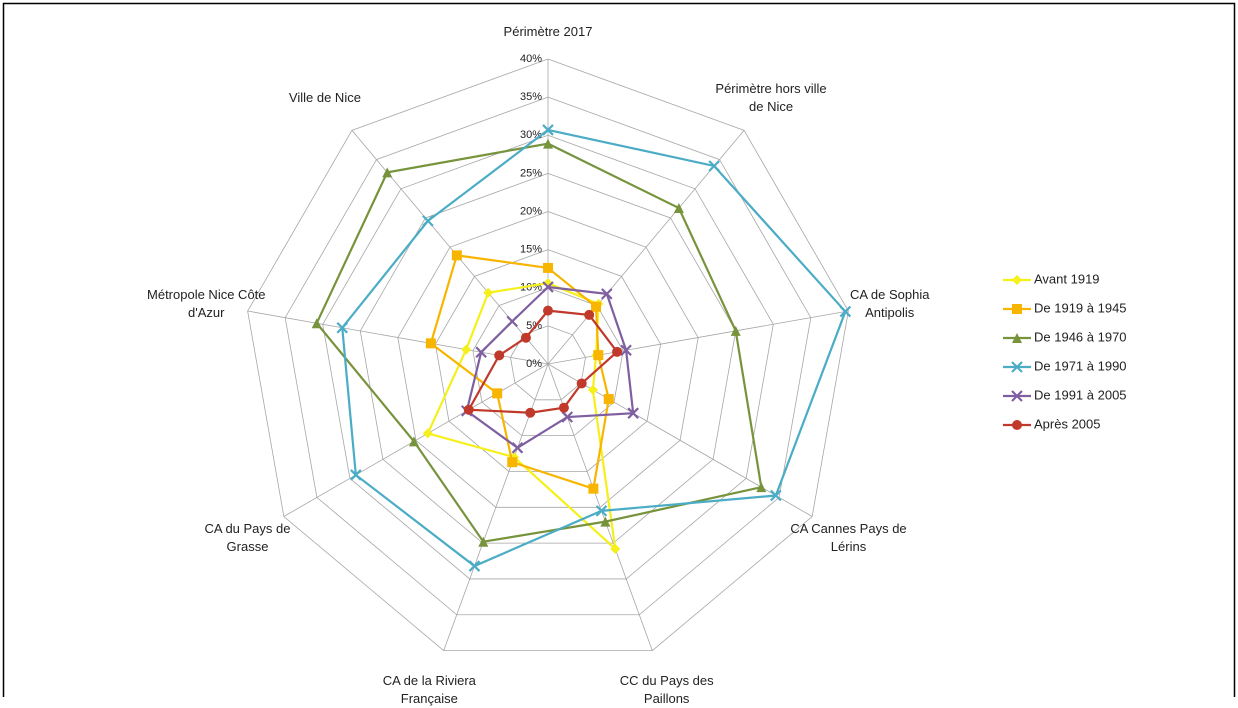  What do you see at coordinates (666, 690) in the screenshot?
I see `category-label: CC du Pays des Paillons` at bounding box center [666, 690].